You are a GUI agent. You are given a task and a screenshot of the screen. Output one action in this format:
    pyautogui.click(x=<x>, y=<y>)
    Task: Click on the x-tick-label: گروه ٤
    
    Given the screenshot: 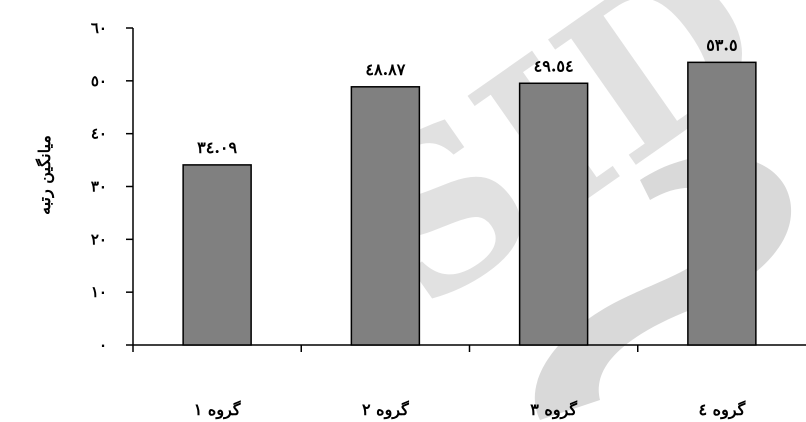 What is the action you would take?
    pyautogui.click(x=722, y=410)
    